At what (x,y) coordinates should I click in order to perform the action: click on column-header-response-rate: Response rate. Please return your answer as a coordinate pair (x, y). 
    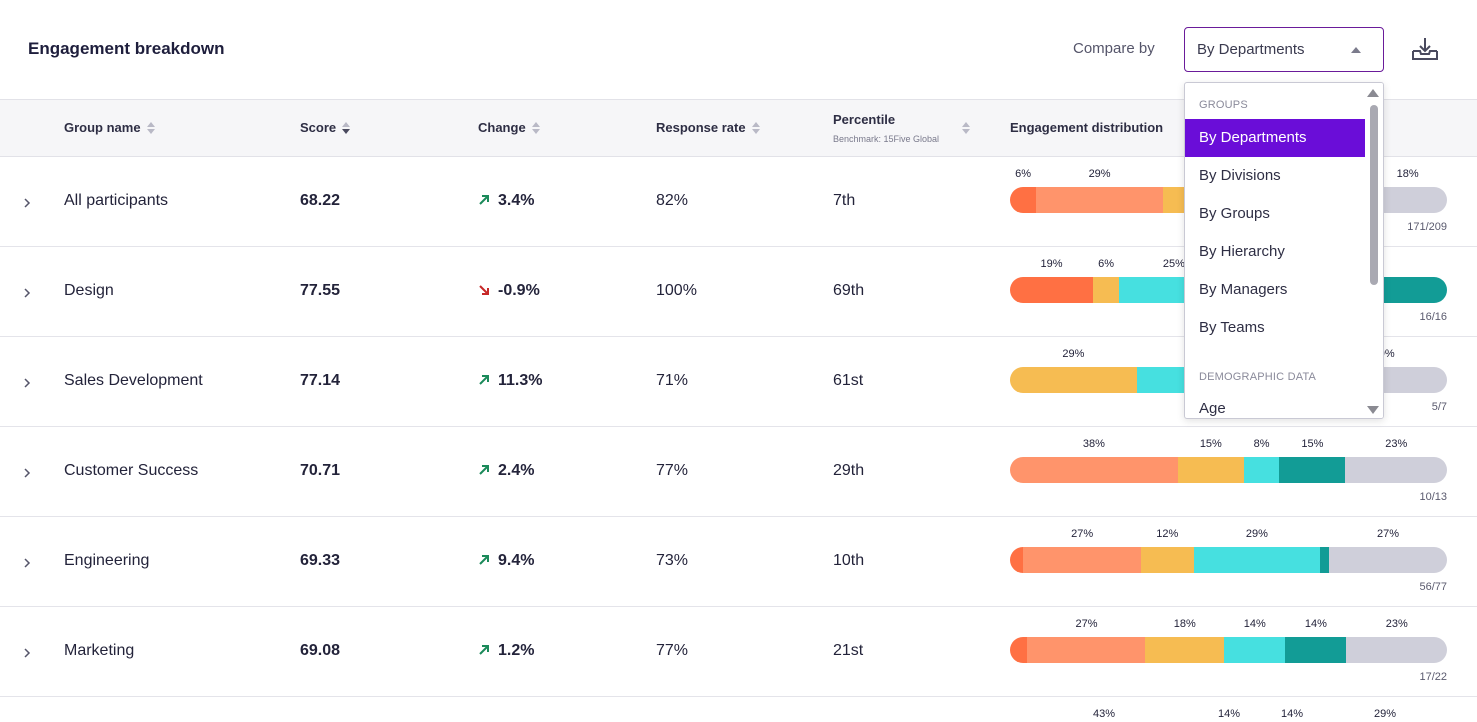
    Looking at the image, I should click on (708, 127).